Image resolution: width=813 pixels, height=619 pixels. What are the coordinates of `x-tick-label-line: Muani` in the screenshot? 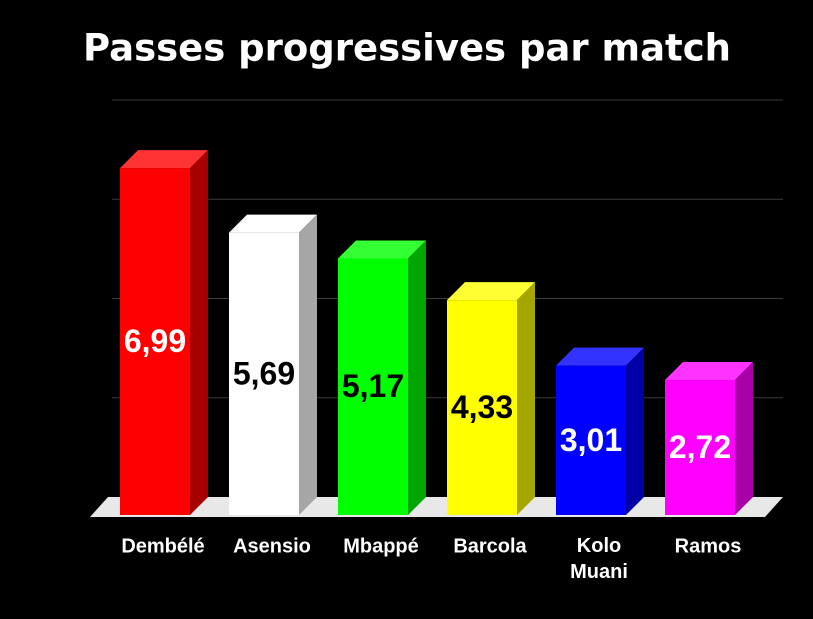 It's located at (599, 572).